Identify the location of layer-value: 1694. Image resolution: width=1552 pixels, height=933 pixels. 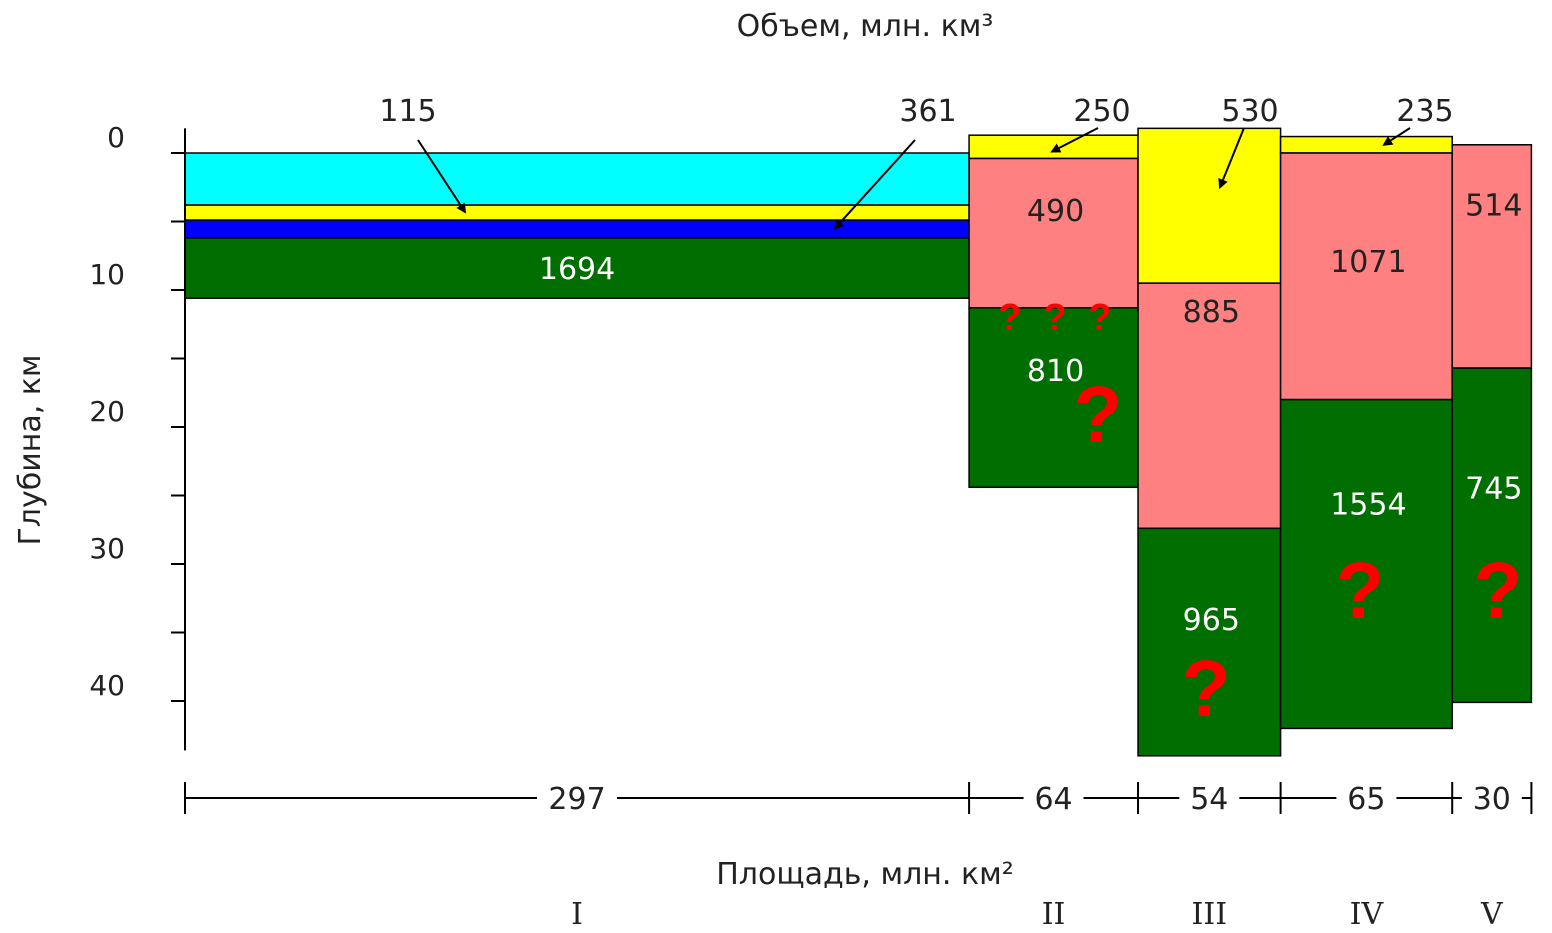
(577, 269).